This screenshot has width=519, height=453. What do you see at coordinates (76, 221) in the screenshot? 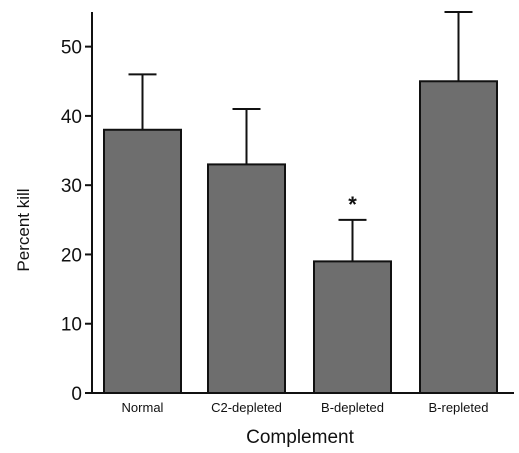
I see `y-ticks: 0 10 20 30 40 50` at bounding box center [76, 221].